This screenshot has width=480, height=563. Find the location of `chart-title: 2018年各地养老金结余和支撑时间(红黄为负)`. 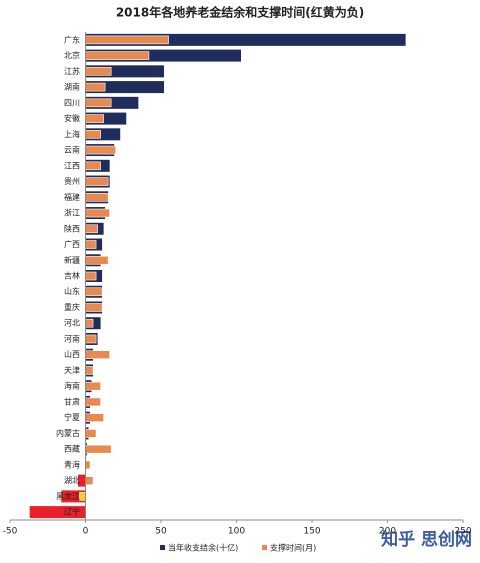

chart-title: 2018年各地养老金结余和支撑时间(红黄为负) is located at coordinates (240, 12).